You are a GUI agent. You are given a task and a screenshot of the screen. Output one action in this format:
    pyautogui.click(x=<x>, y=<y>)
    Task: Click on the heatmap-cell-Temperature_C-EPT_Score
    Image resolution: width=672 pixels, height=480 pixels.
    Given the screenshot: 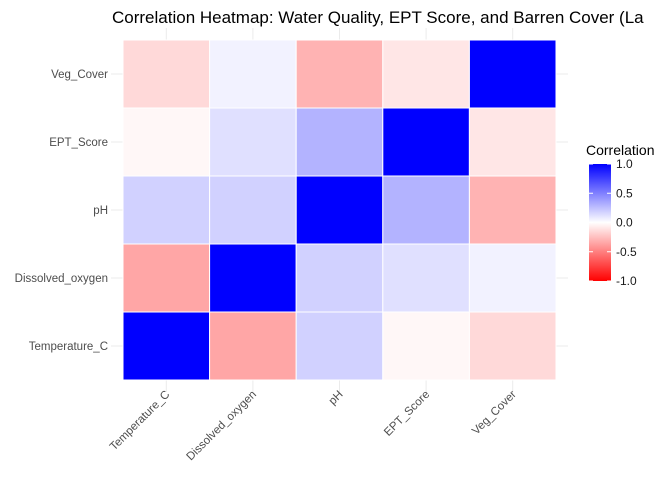 What is the action you would take?
    pyautogui.click(x=426, y=346)
    